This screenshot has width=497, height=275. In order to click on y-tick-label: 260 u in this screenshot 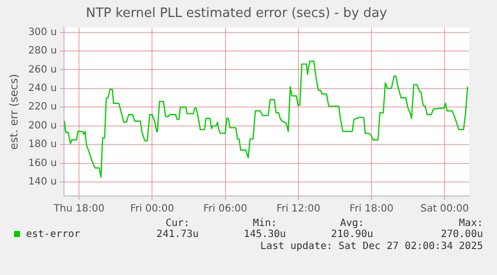, I will do `click(42, 70)`.